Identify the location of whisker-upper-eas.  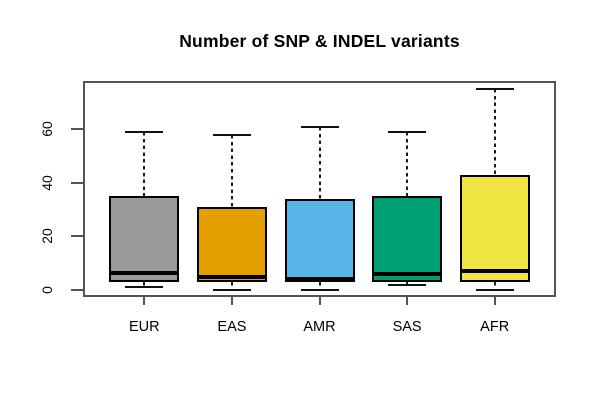
(231, 170).